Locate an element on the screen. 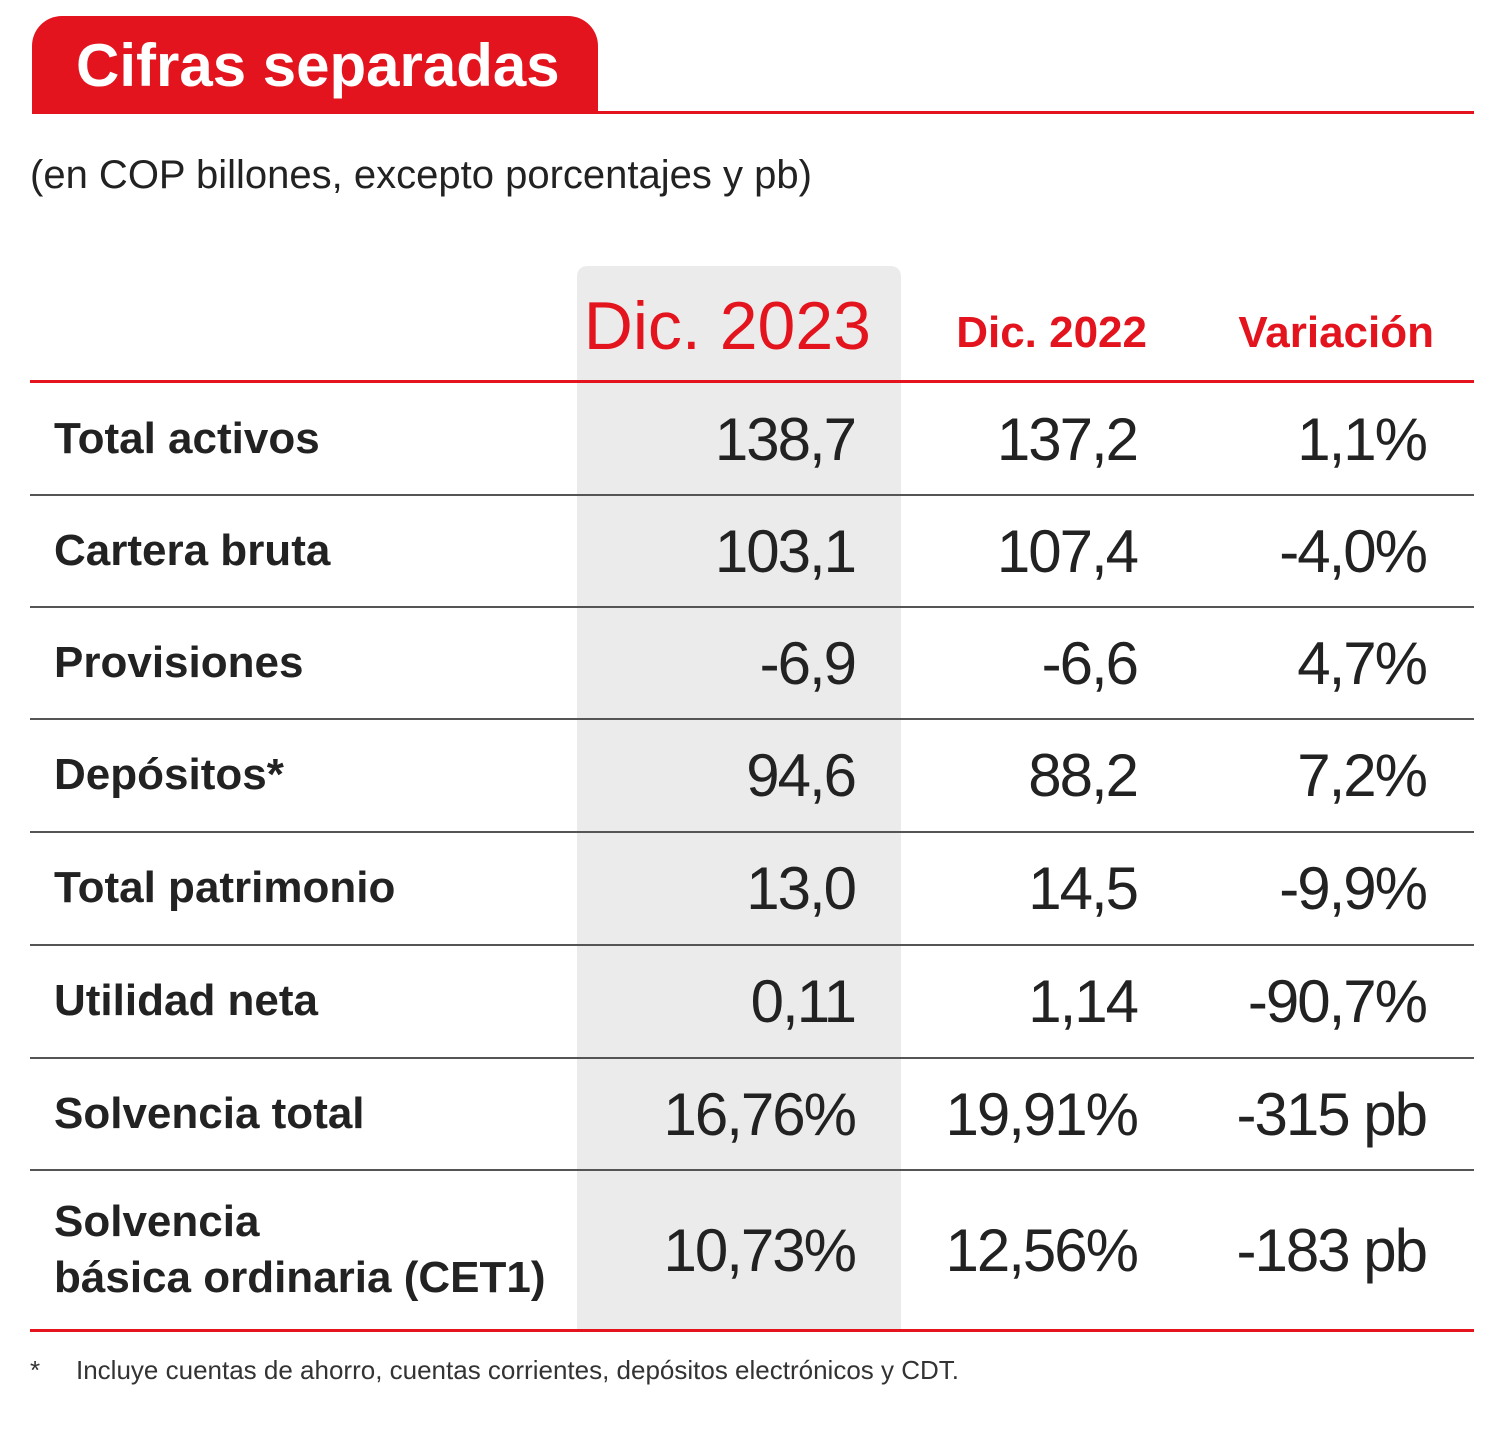  table-row: Total activos 138,7 137,2 1,1% is located at coordinates (752, 439).